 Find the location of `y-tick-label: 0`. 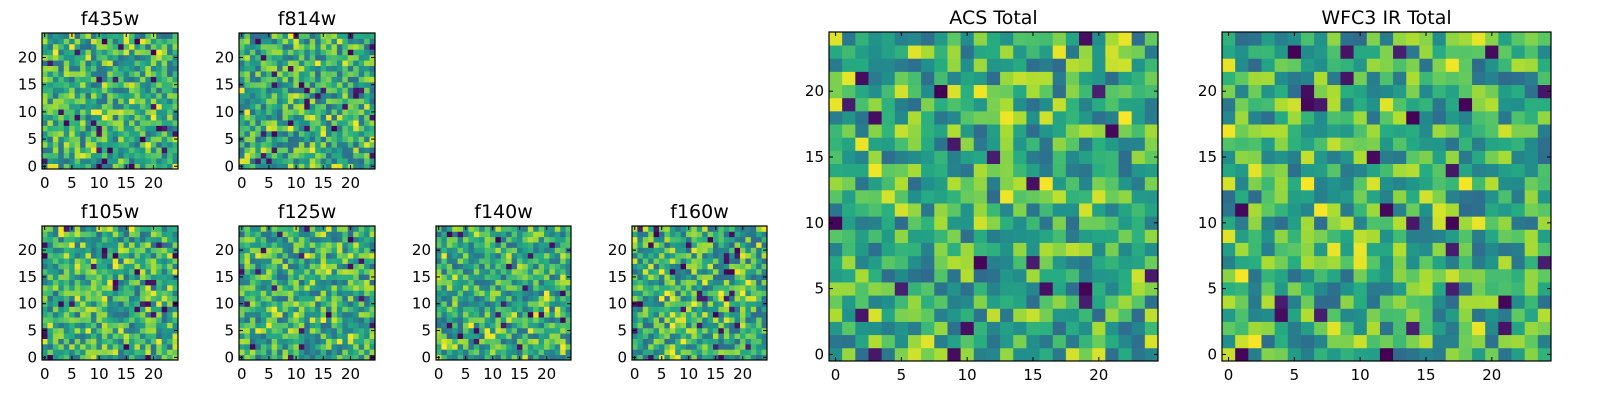

y-tick-label: 0 is located at coordinates (819, 354).